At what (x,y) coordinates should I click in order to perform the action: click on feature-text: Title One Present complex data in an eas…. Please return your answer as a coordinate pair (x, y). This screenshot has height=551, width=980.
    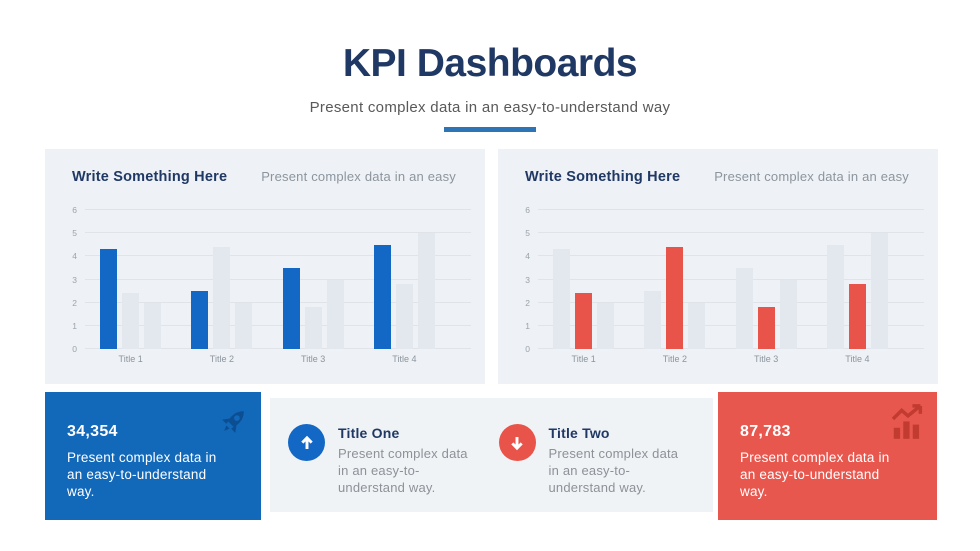
    Looking at the image, I should click on (408, 460).